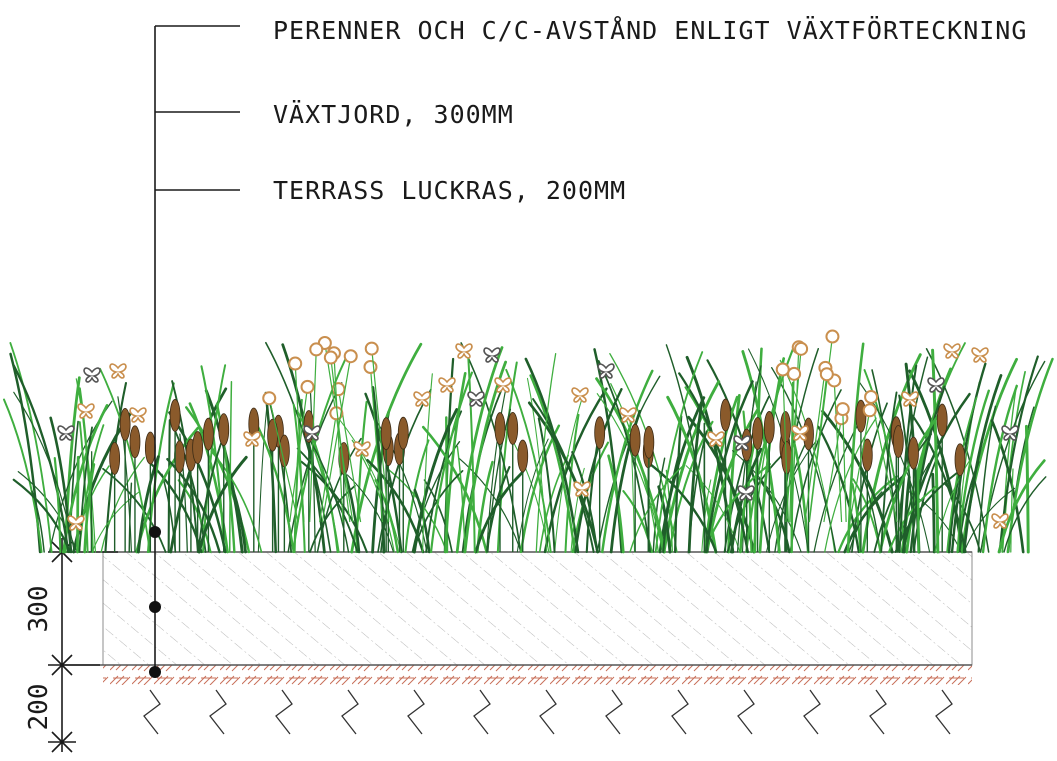 This screenshot has height=761, width=1057. What do you see at coordinates (155, 532) in the screenshot?
I see `leader-dot-plants` at bounding box center [155, 532].